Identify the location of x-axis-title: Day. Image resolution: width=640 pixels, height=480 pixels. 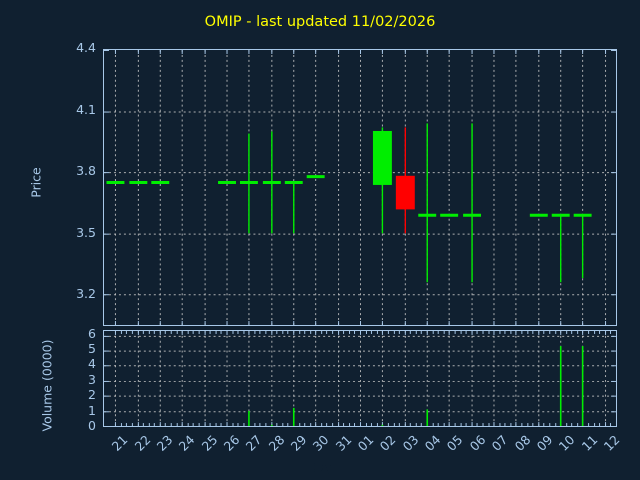
(320, 467).